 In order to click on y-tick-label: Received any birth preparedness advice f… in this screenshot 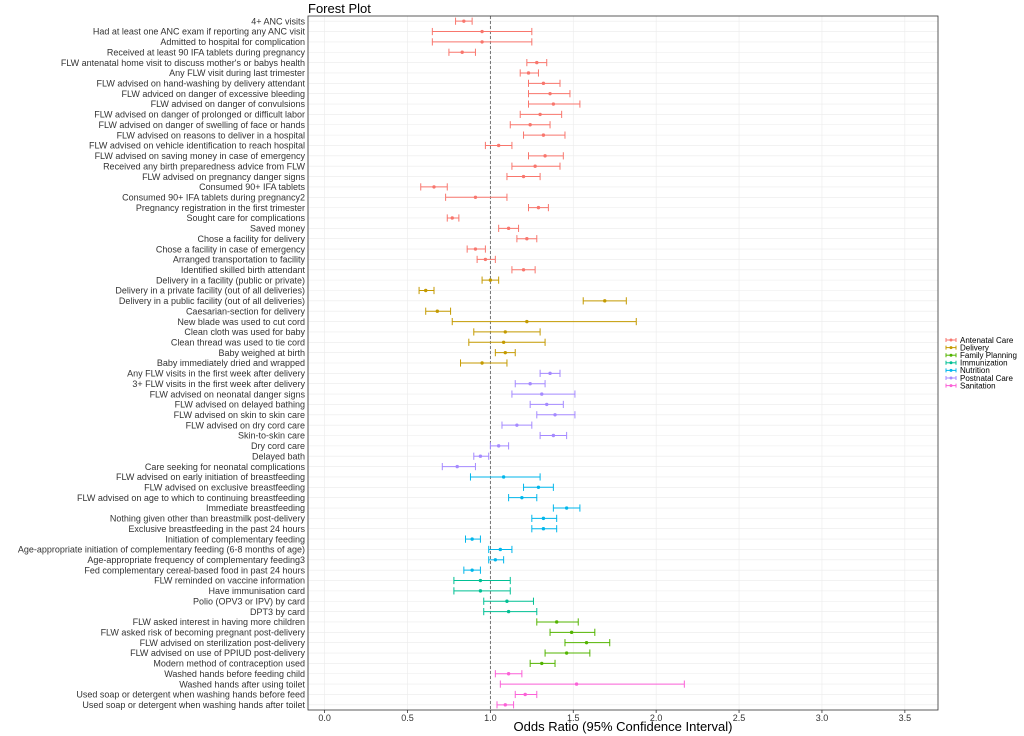, I will do `click(204, 166)`.